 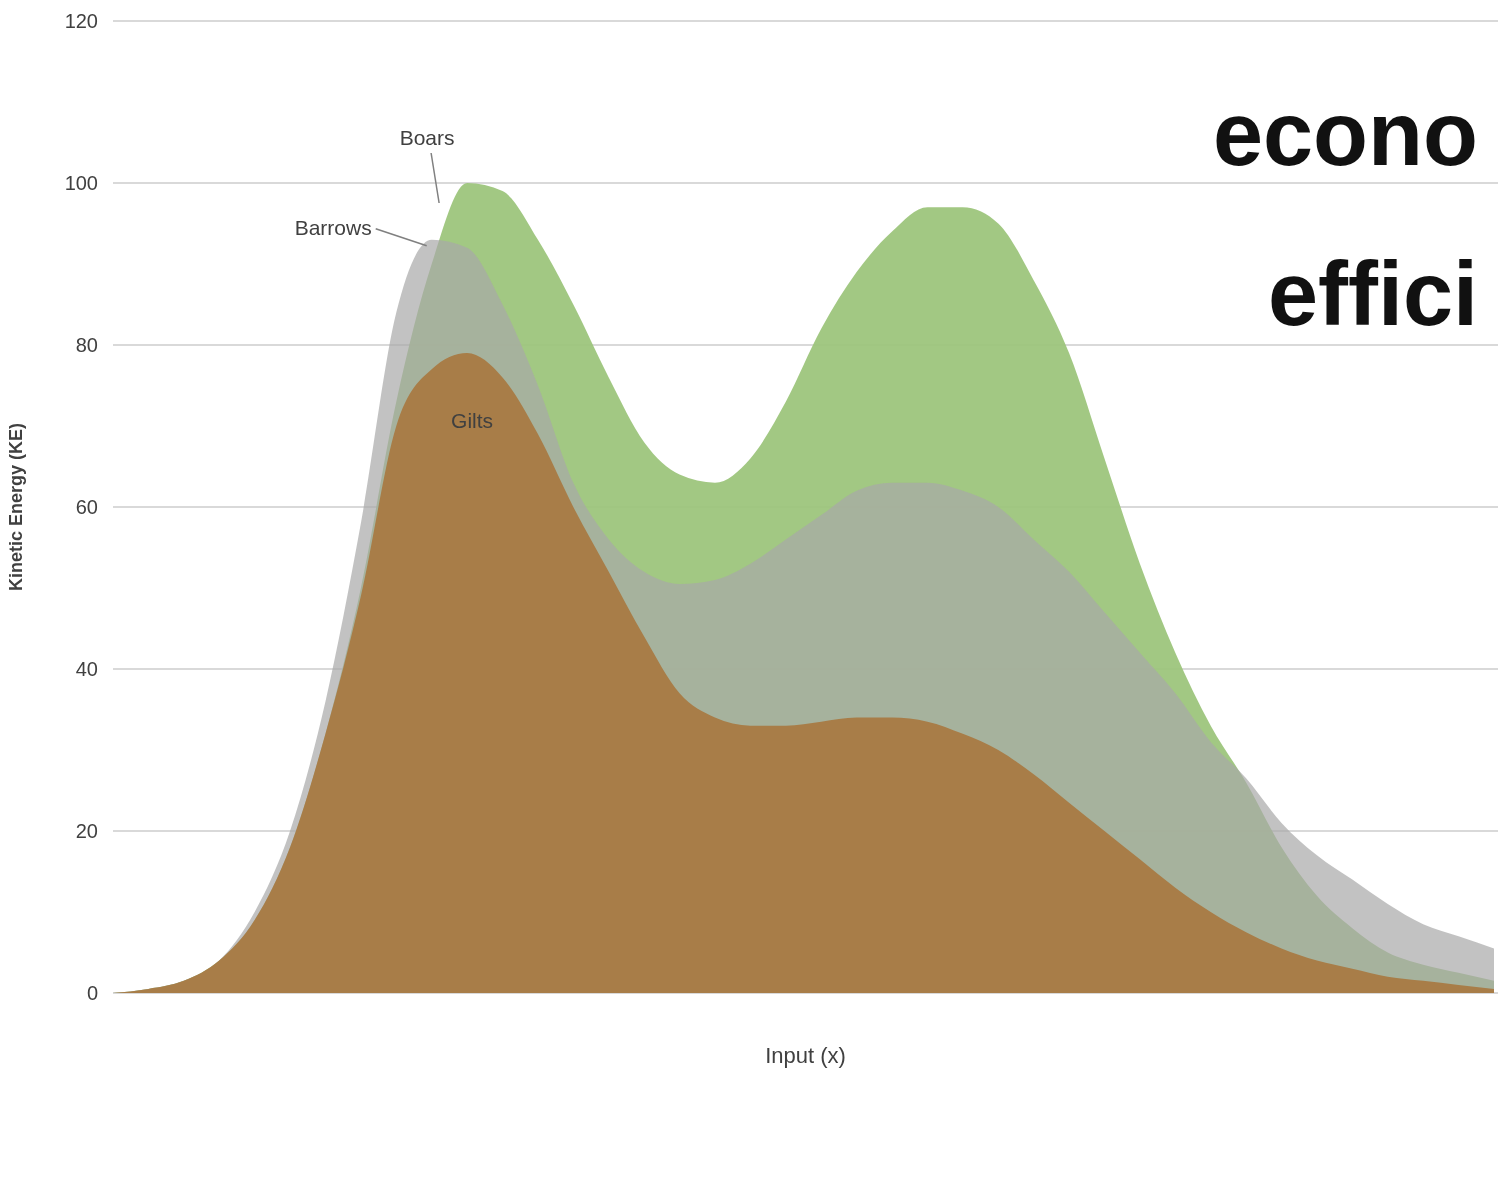 What do you see at coordinates (805, 1055) in the screenshot?
I see `x-axis-title: Input (x)` at bounding box center [805, 1055].